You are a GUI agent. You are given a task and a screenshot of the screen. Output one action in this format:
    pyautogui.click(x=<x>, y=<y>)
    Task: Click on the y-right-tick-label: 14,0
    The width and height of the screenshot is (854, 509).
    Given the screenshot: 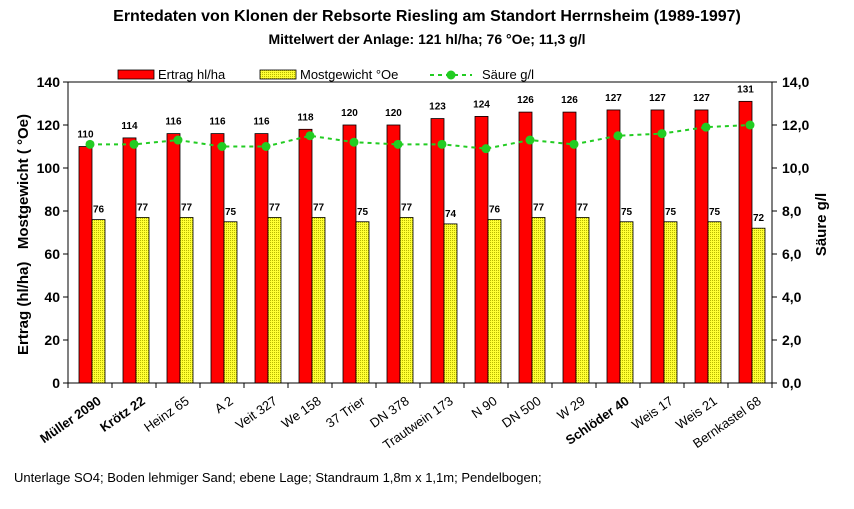 What is the action you would take?
    pyautogui.click(x=795, y=82)
    